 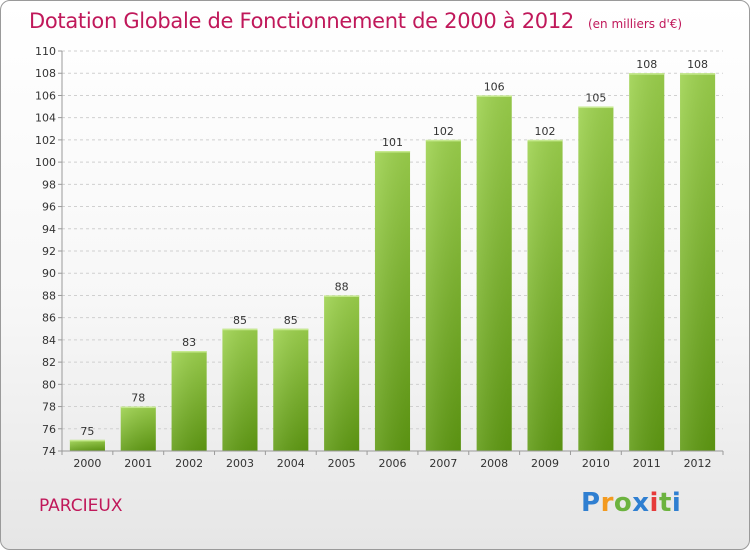 I want to click on x-tick-label: 2006, so click(x=393, y=463).